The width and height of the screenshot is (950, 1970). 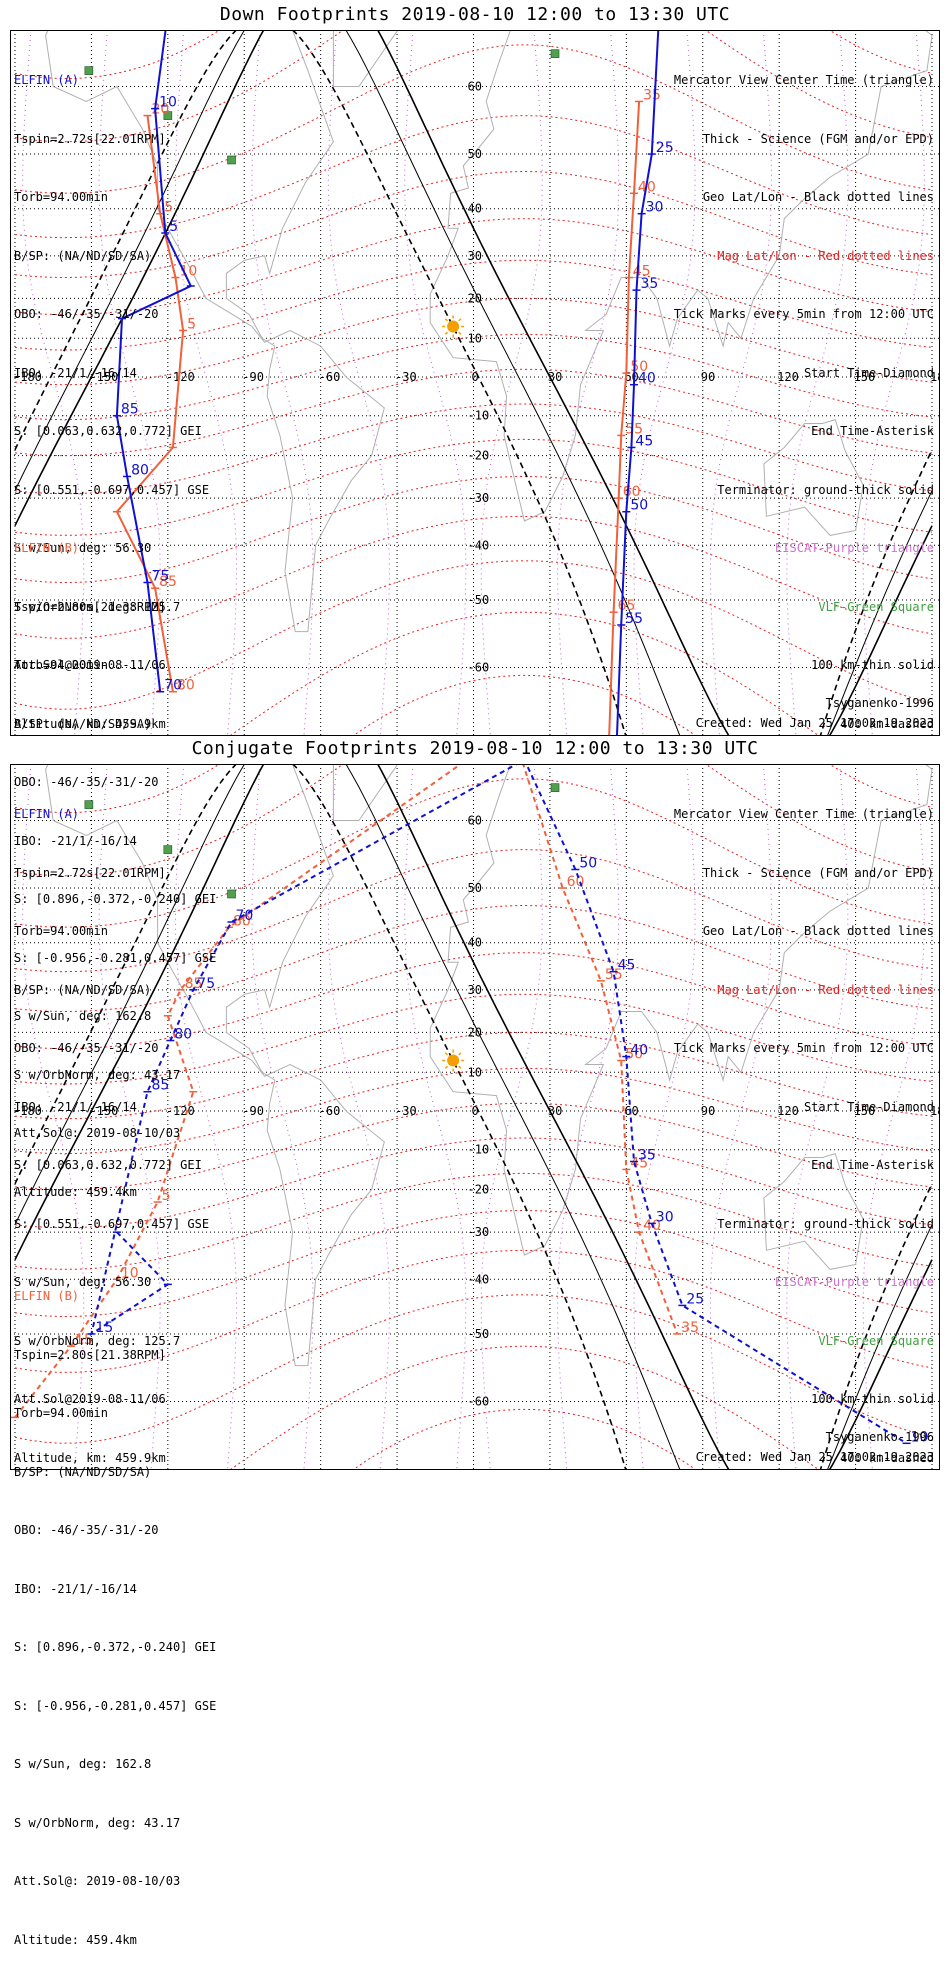 What do you see at coordinates (479, 416) in the screenshot?
I see `lat-tick-label: -10` at bounding box center [479, 416].